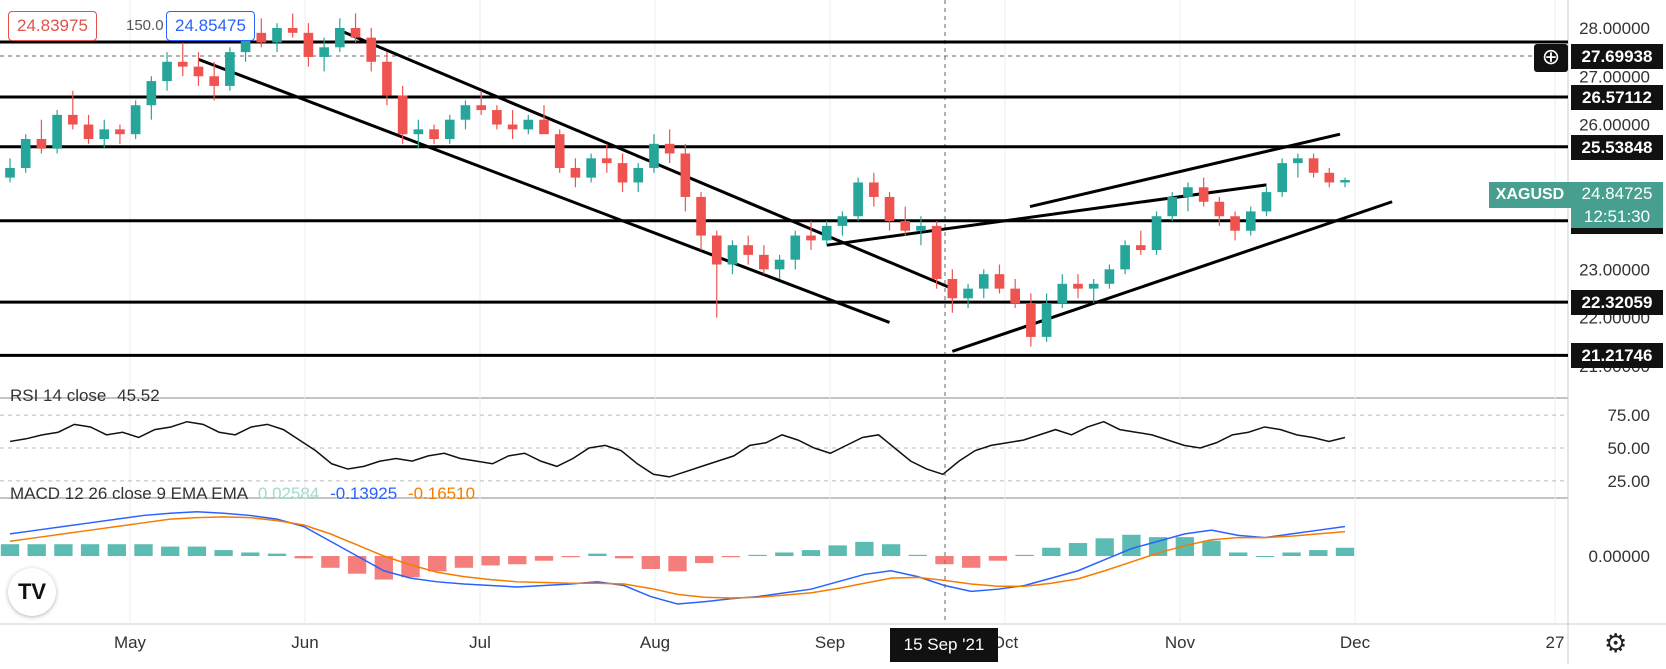 Image resolution: width=1666 pixels, height=669 pixels. Describe the element at coordinates (1172, 276) in the screenshot. I see `trend-line` at that location.